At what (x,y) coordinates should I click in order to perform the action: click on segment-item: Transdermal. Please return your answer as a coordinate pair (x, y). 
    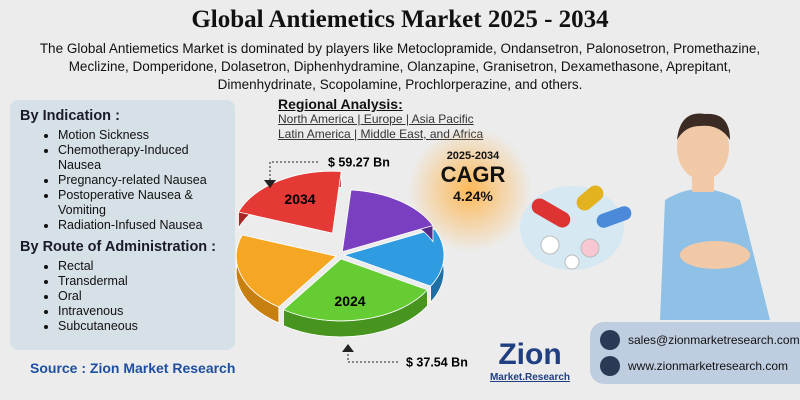
    Looking at the image, I should click on (143, 281).